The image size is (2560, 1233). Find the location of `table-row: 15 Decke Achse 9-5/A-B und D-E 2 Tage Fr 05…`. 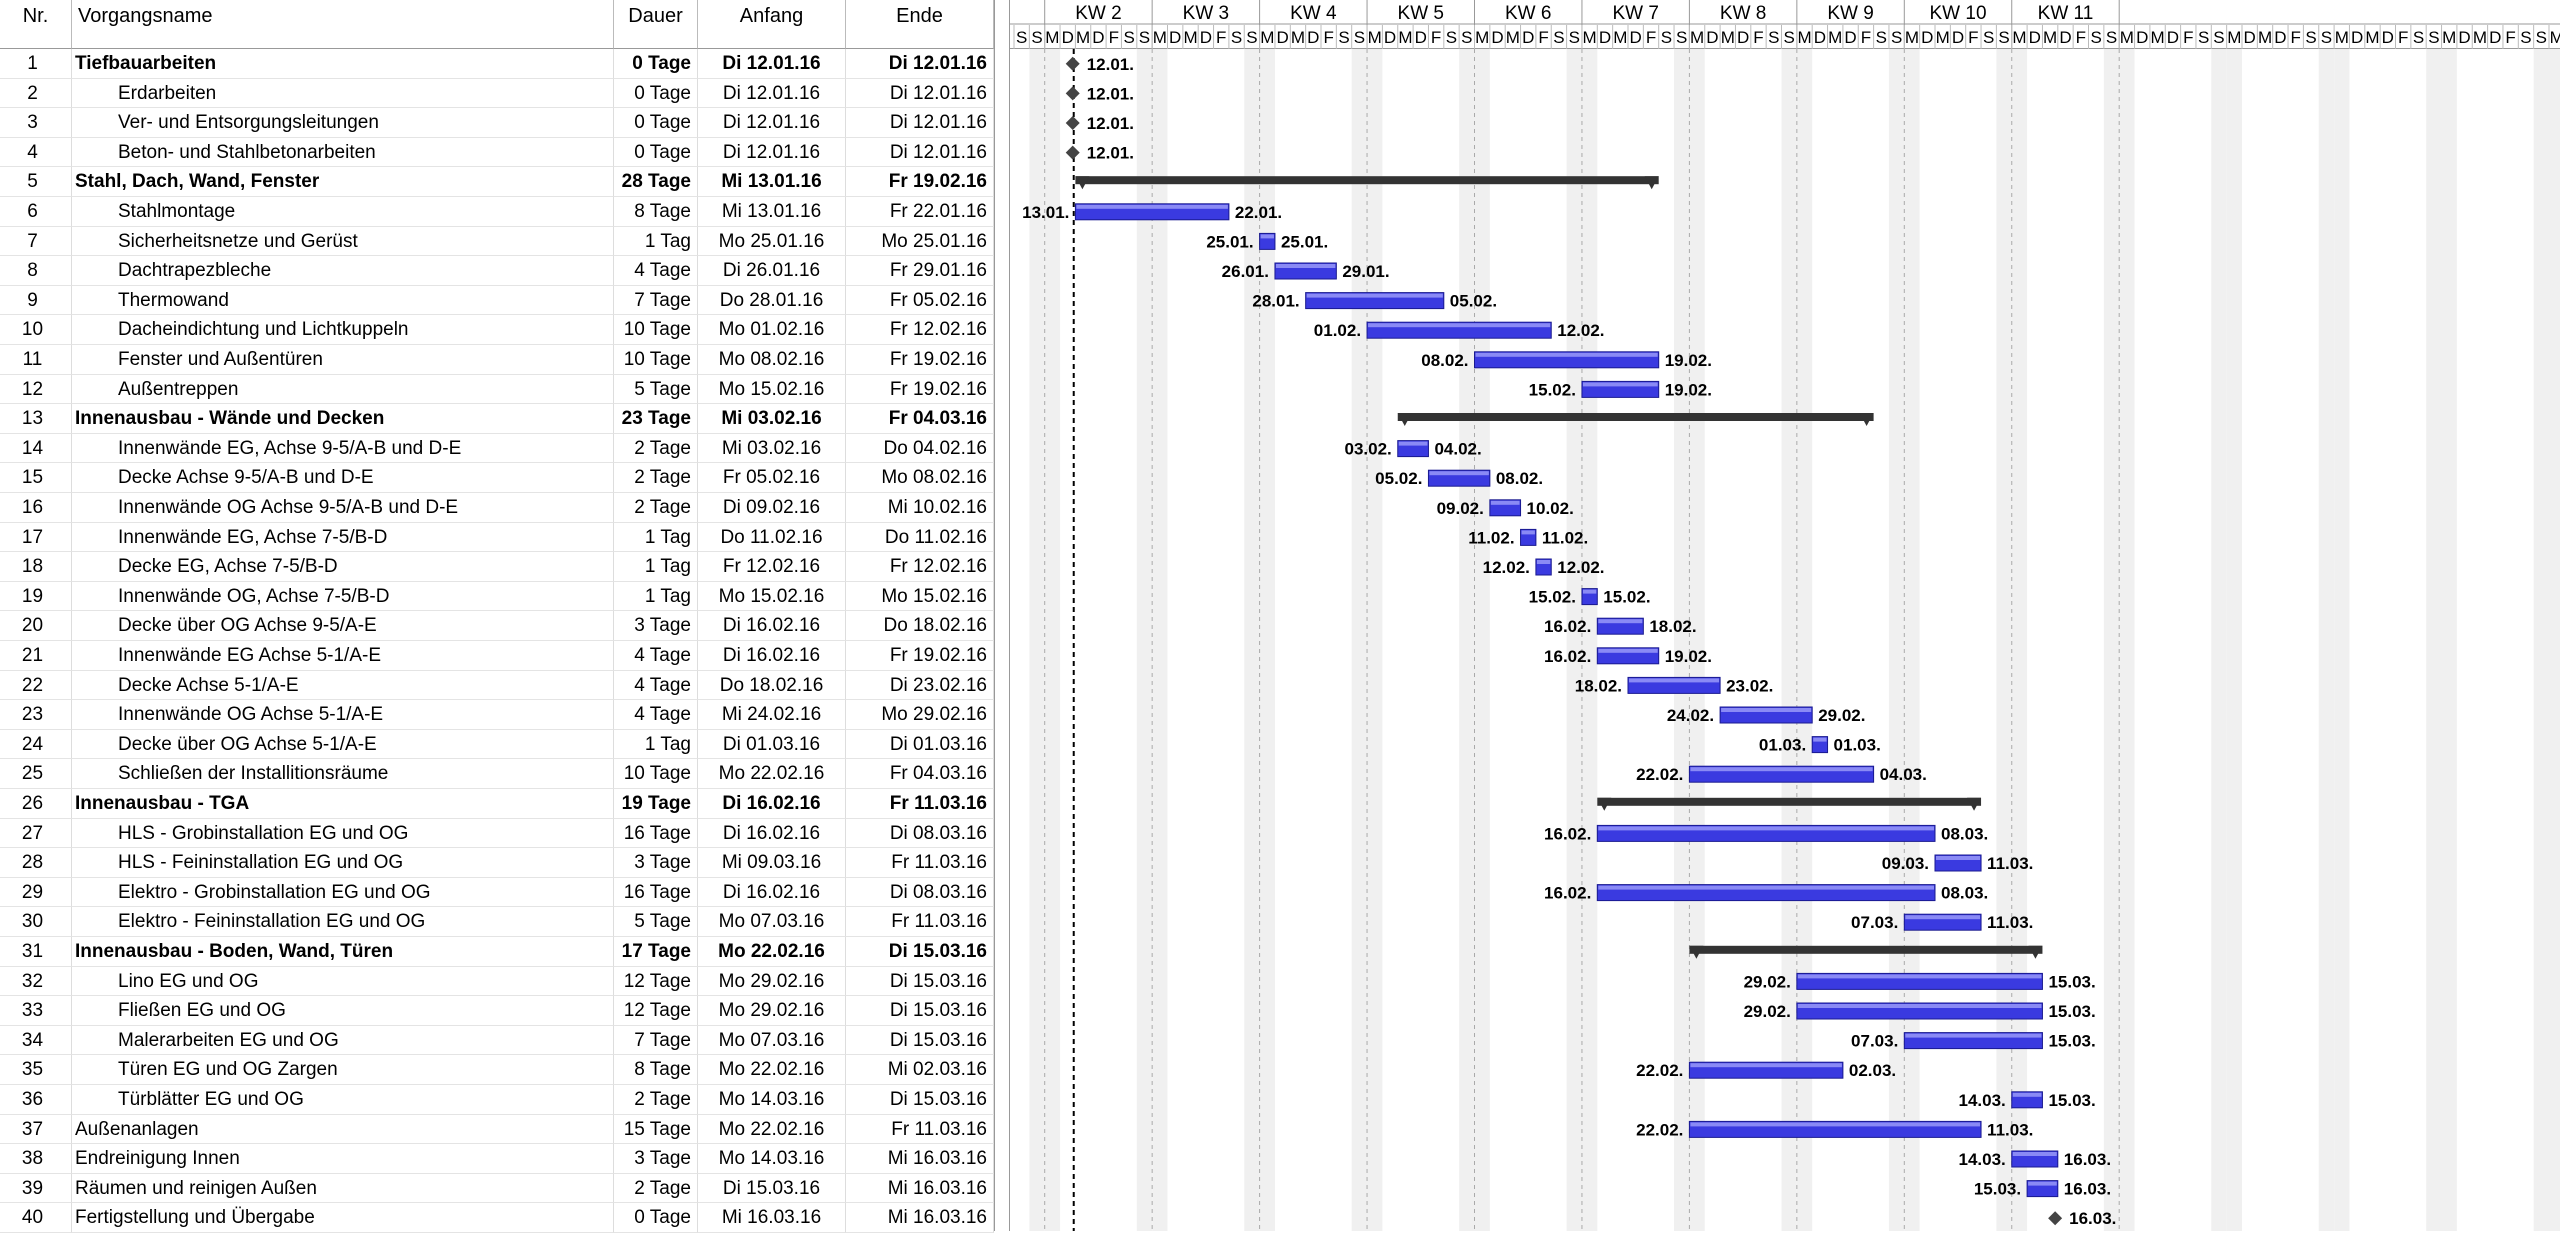

table-row: 15 Decke Achse 9-5/A-B und D-E 2 Tage Fr 05… is located at coordinates (505, 478).